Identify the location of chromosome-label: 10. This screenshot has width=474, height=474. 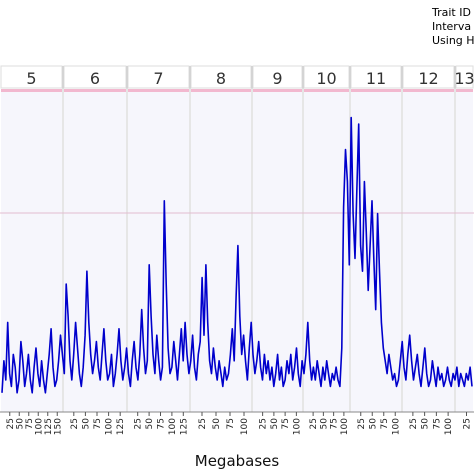
(326, 78).